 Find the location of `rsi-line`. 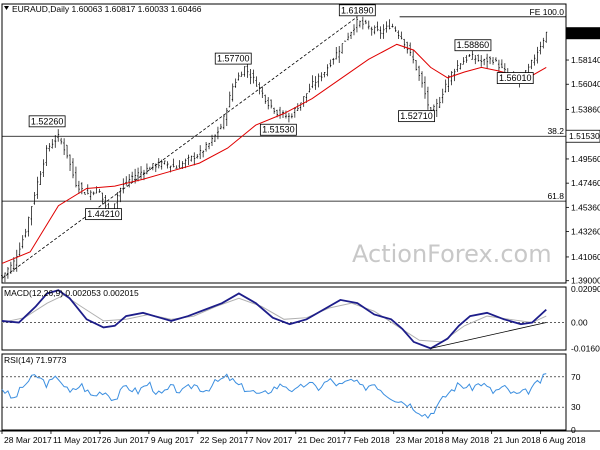

rsi-line is located at coordinates (274, 396).